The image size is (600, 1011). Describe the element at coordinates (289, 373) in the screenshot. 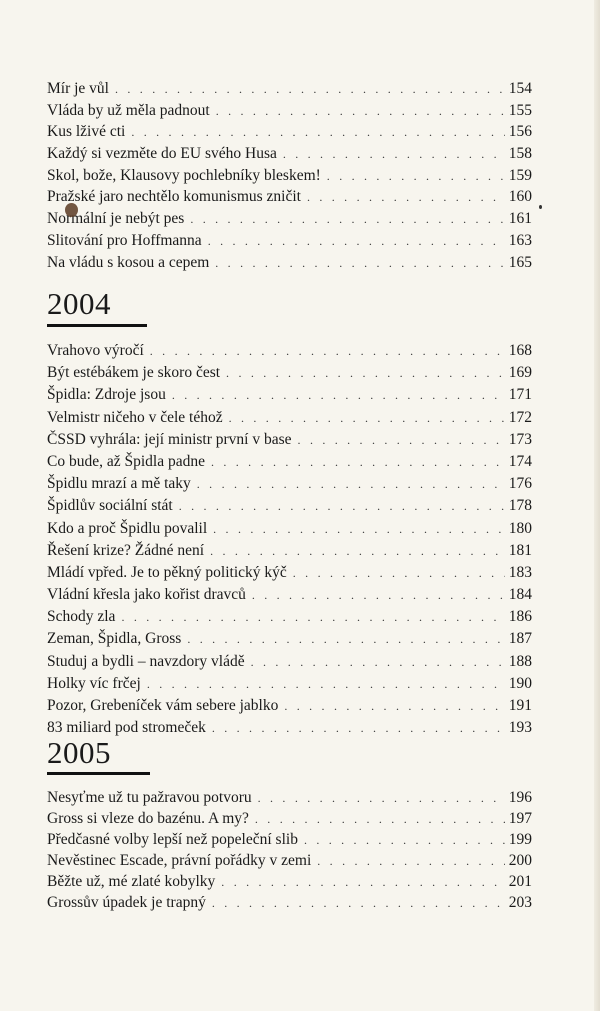

I see `toc-entry: Být estébákem je skoro čest 169` at that location.